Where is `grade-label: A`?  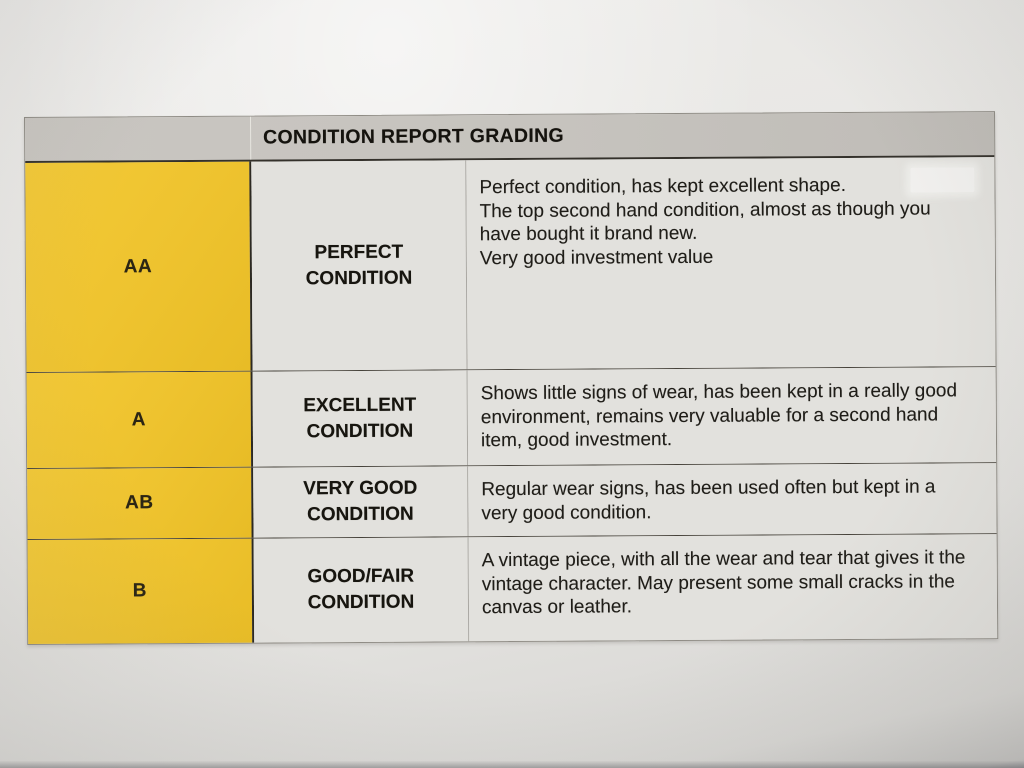 grade-label: A is located at coordinates (139, 419).